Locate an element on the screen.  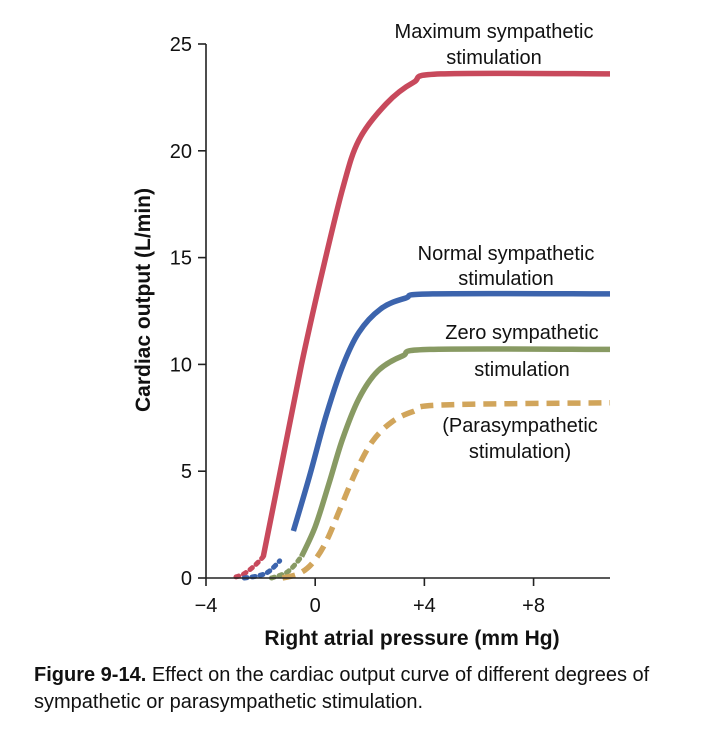
y-tick-label: 0 is located at coordinates (186, 579).